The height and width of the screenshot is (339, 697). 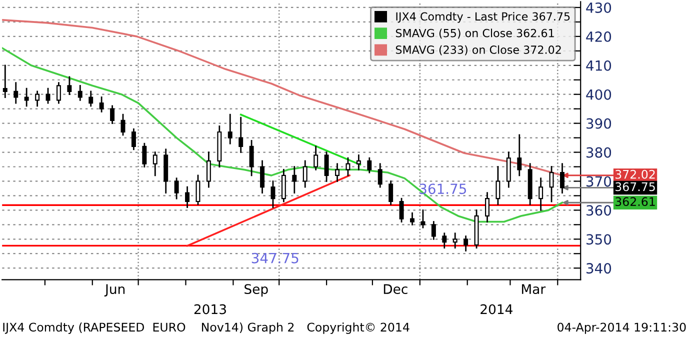 I want to click on y-tick-label: 340, so click(x=599, y=268).